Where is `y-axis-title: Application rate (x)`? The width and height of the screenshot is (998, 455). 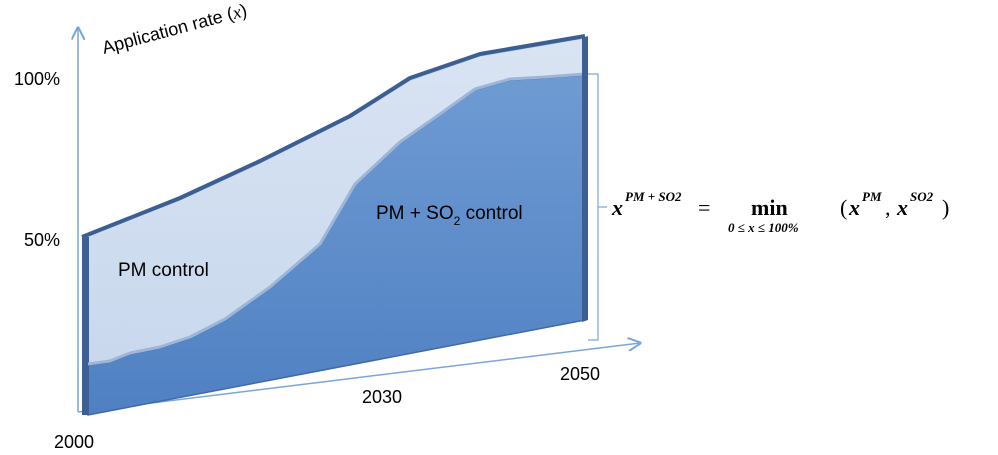
y-axis-title: Application rate (x) is located at coordinates (174, 29).